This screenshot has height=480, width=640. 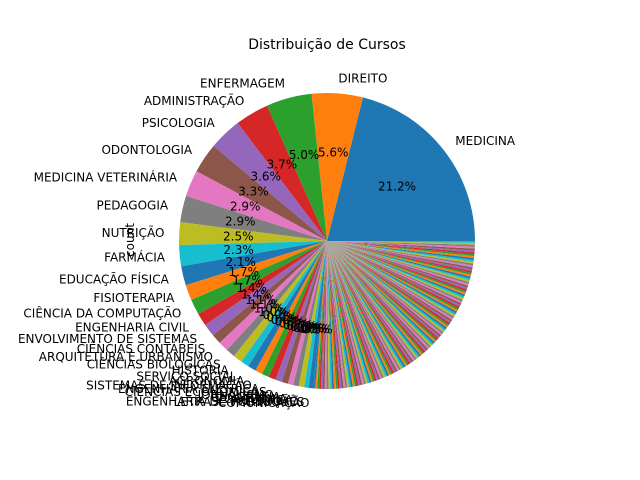 What do you see at coordinates (240, 262) in the screenshot?
I see `slice-percent-label: 2.1%` at bounding box center [240, 262].